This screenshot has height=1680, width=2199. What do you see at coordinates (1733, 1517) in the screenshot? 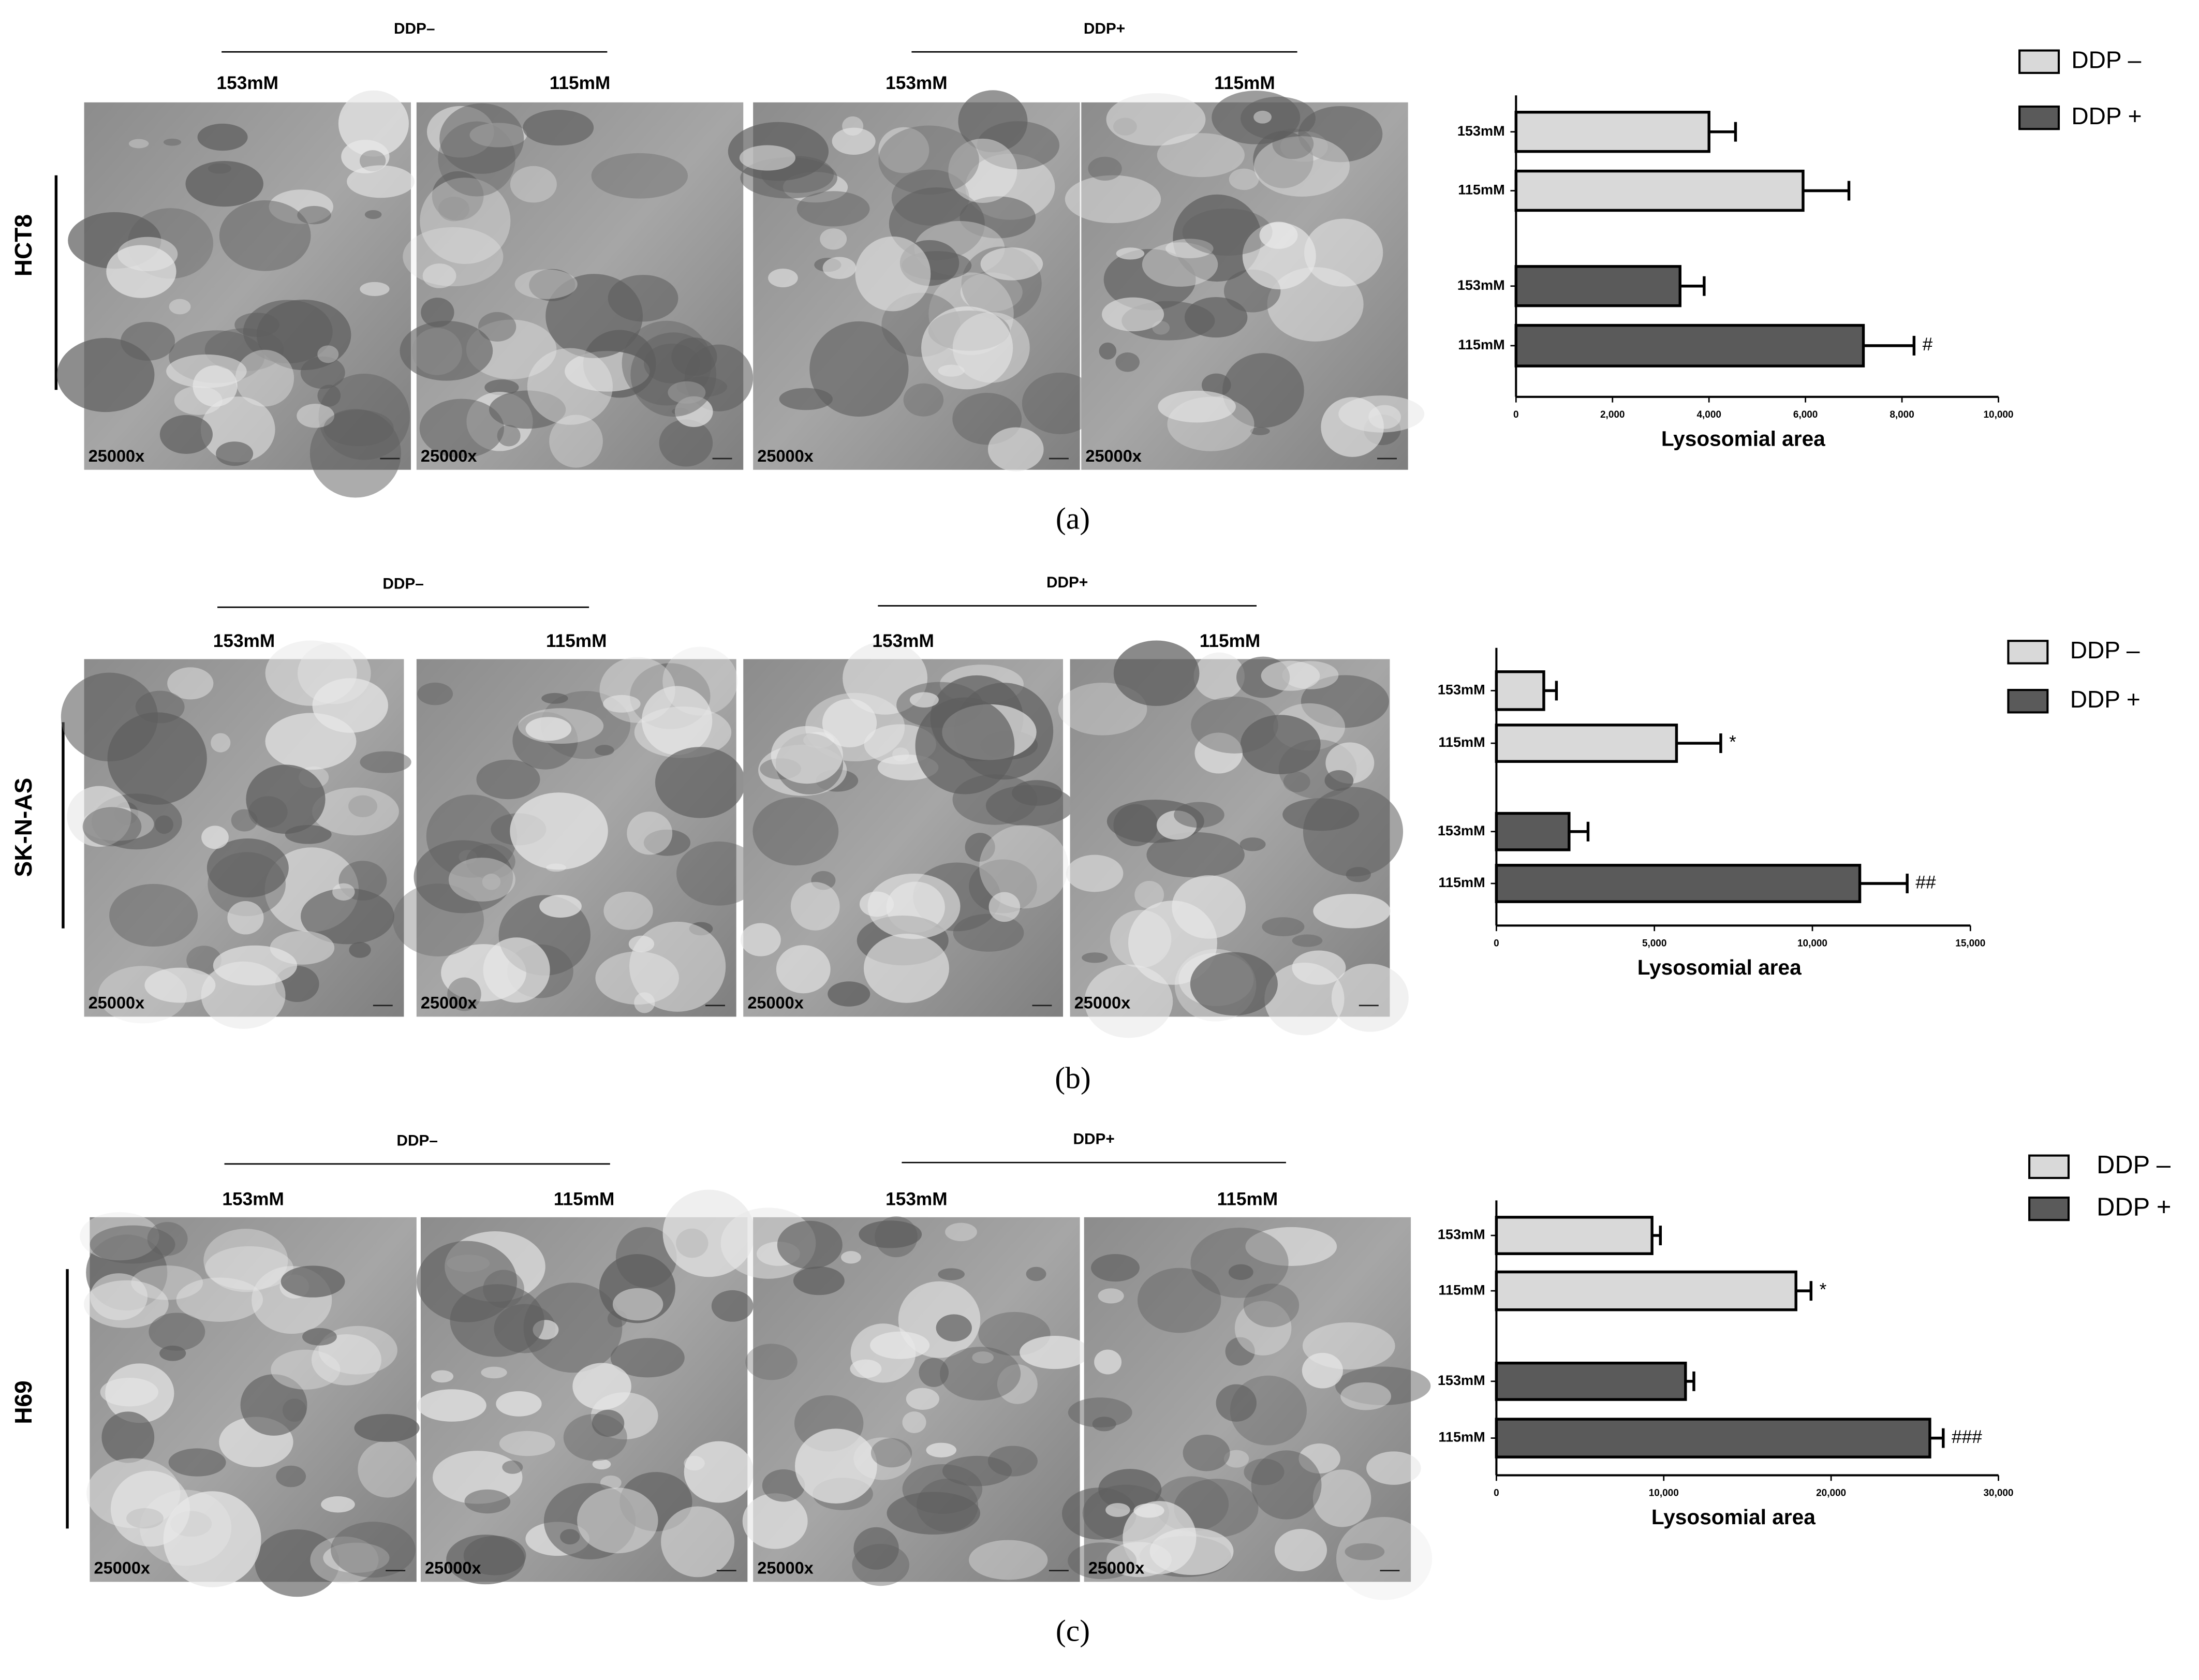
I see `x-axis-label: Lysosomial area` at bounding box center [1733, 1517].